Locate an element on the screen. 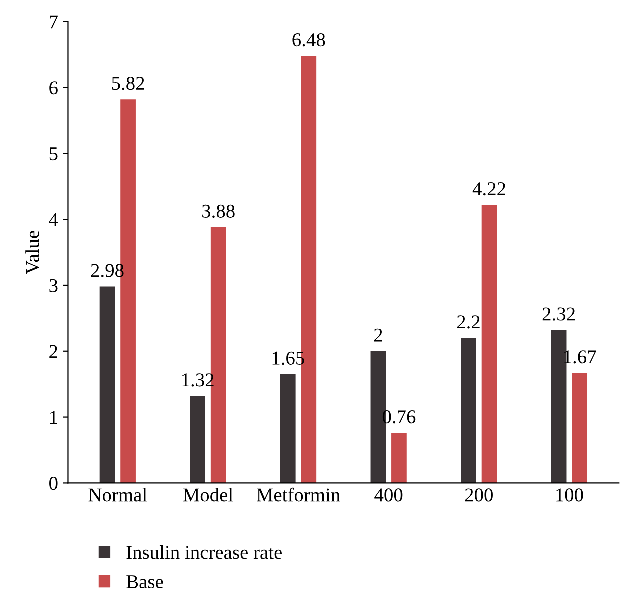  data-label: 2.32 is located at coordinates (558, 314).